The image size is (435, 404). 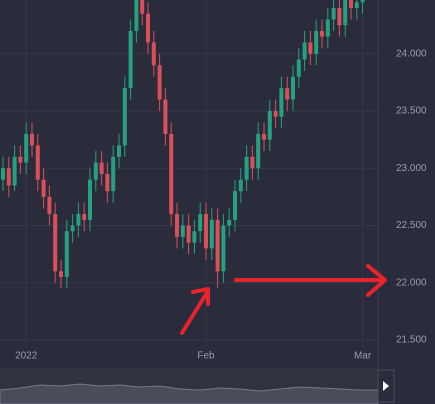 What do you see at coordinates (411, 1) in the screenshot?
I see `y-tick-label: 24.500` at bounding box center [411, 1].